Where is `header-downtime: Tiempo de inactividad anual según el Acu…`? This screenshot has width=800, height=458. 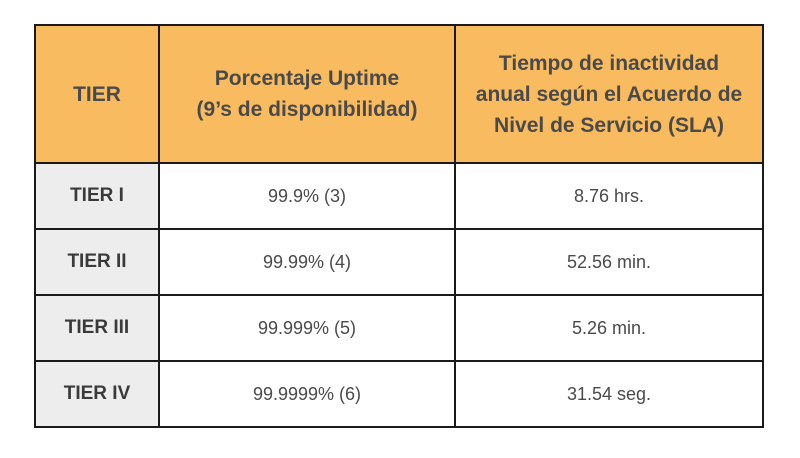 header-downtime: Tiempo de inactividad anual según el Acu… is located at coordinates (609, 94).